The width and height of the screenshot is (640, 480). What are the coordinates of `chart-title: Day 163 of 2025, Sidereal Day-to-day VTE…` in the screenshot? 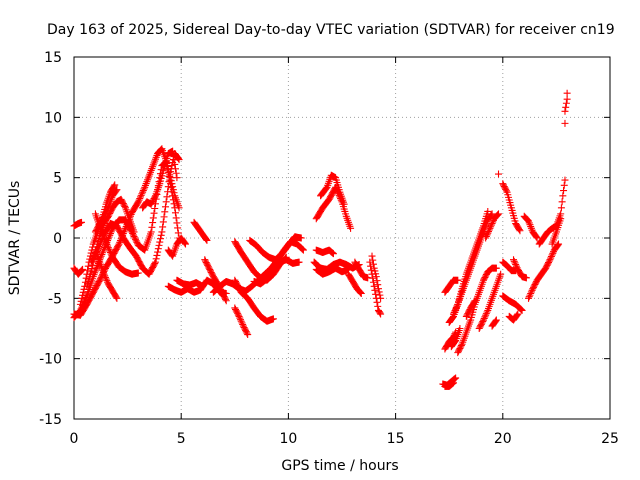 It's located at (331, 30).